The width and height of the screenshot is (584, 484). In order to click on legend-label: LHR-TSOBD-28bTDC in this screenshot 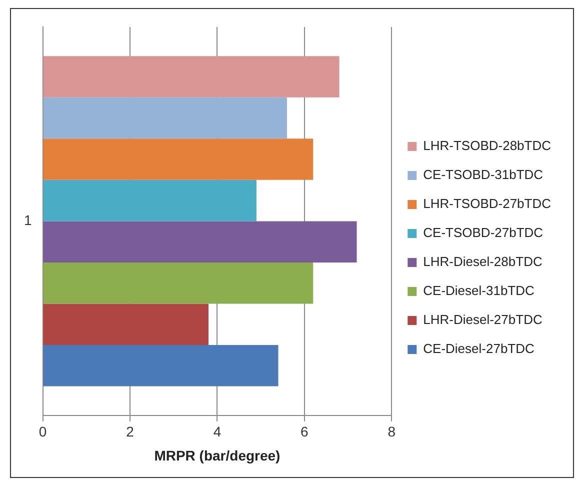, I will do `click(487, 146)`.